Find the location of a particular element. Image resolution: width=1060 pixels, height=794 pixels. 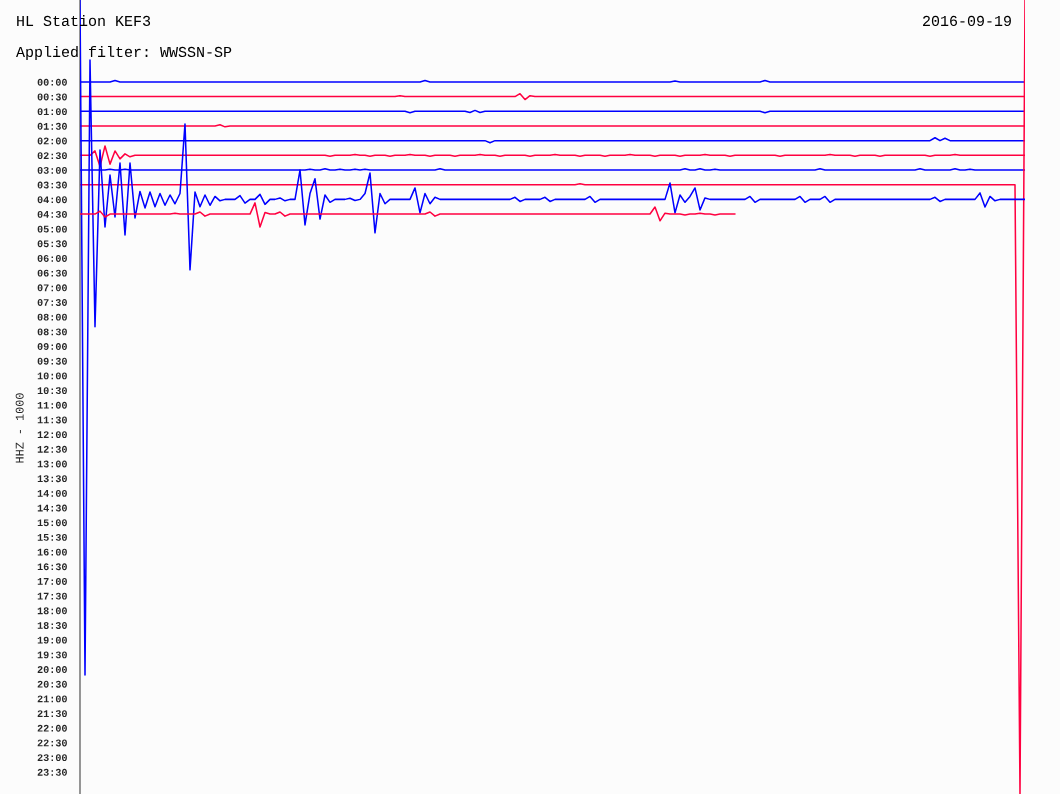

y-tick-label: 10:00 is located at coordinates (52, 376).